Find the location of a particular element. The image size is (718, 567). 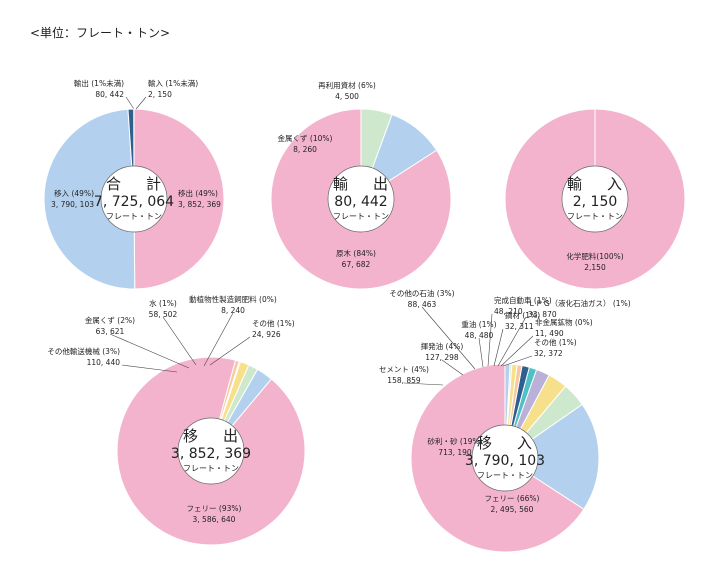

pie-shipin: 移 入3, 790, 103 フレート・トン is located at coordinates (501, 429).